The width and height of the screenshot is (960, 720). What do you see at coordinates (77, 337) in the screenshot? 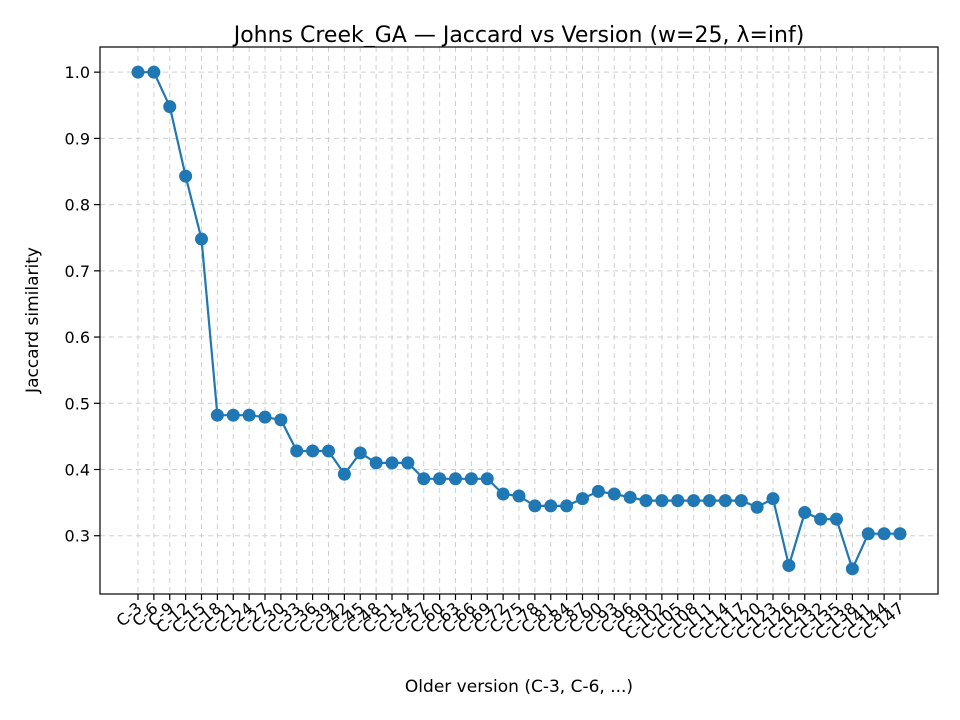
I see `y-tick-label: 0.6` at bounding box center [77, 337].